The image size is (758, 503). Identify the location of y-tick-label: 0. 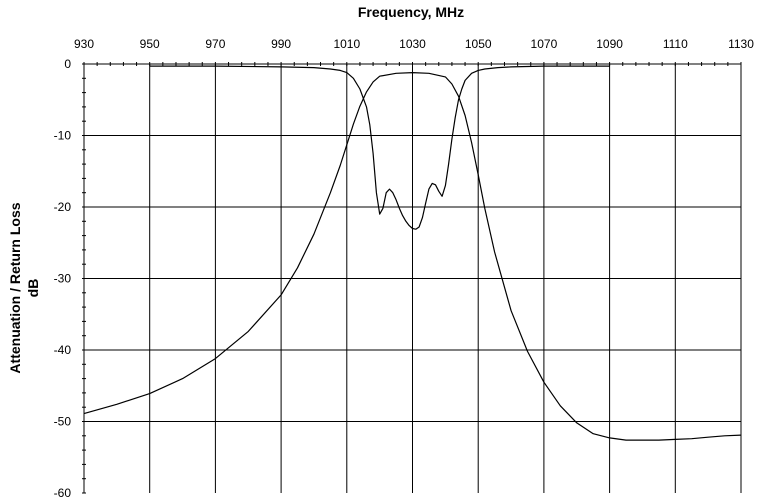
(67, 64).